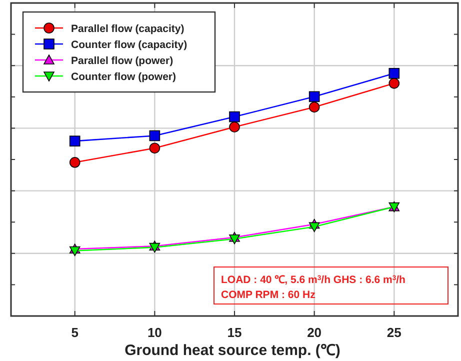 This screenshot has height=361, width=461. I want to click on legend-label: Parallel flow (power), so click(122, 61).